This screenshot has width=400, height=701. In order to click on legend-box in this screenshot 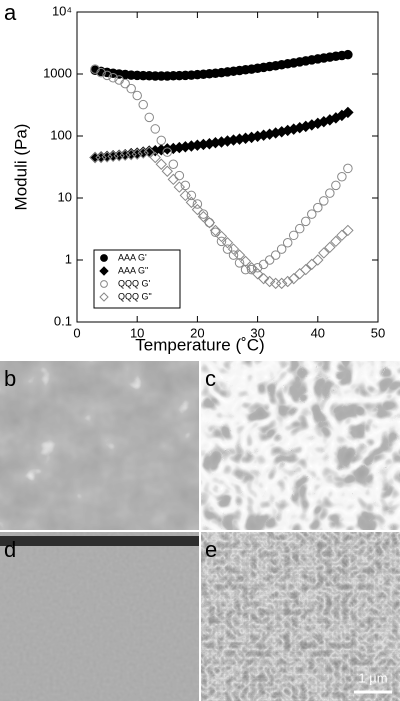, I will do `click(137, 279)`.